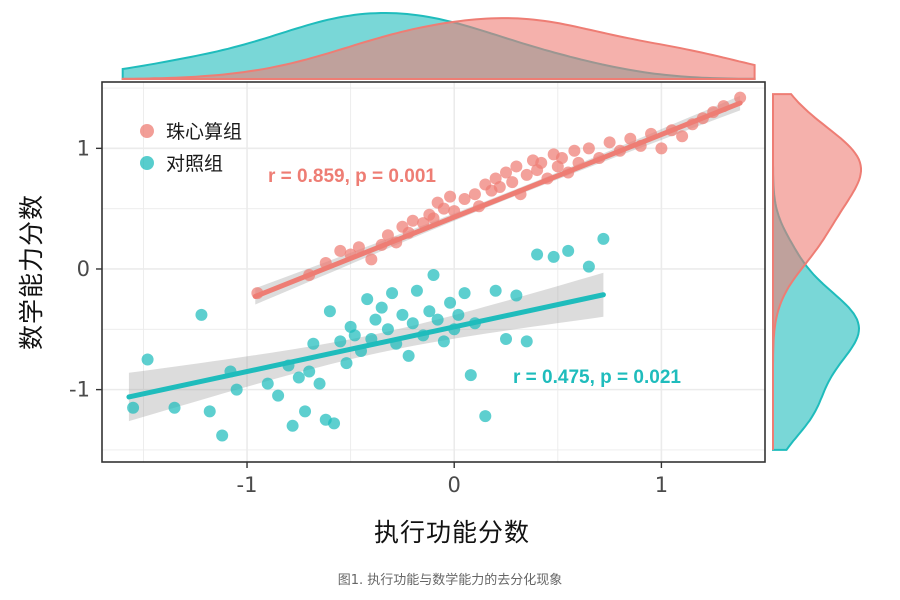 This screenshot has height=600, width=900. What do you see at coordinates (194, 164) in the screenshot?
I see `legend-label-control: 对照组` at bounding box center [194, 164].